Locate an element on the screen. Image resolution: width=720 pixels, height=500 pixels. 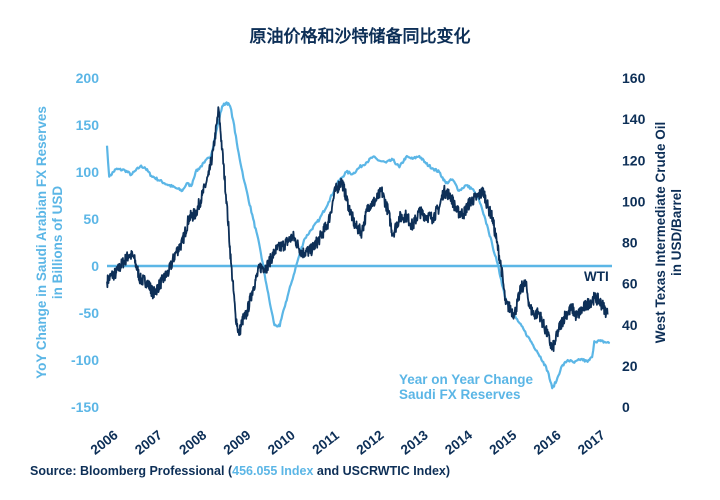
chart-title: 原油价格和沙特储备同比变化 is located at coordinates (360, 37).